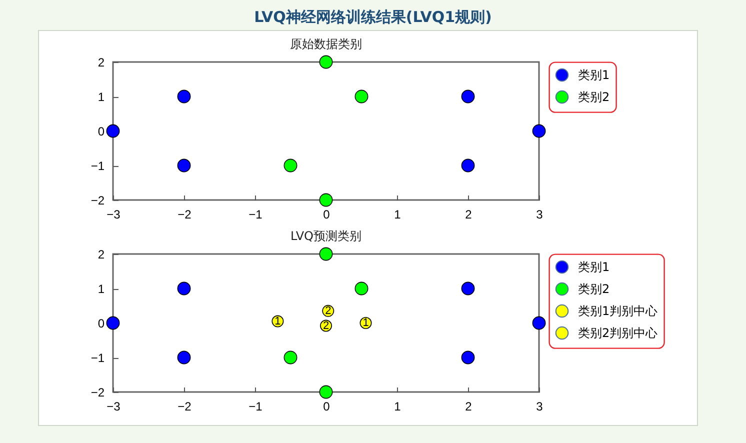  What do you see at coordinates (373, 17) in the screenshot?
I see `chart-title: LVQ神经网络训练结果(LVQ1规则)` at bounding box center [373, 17].